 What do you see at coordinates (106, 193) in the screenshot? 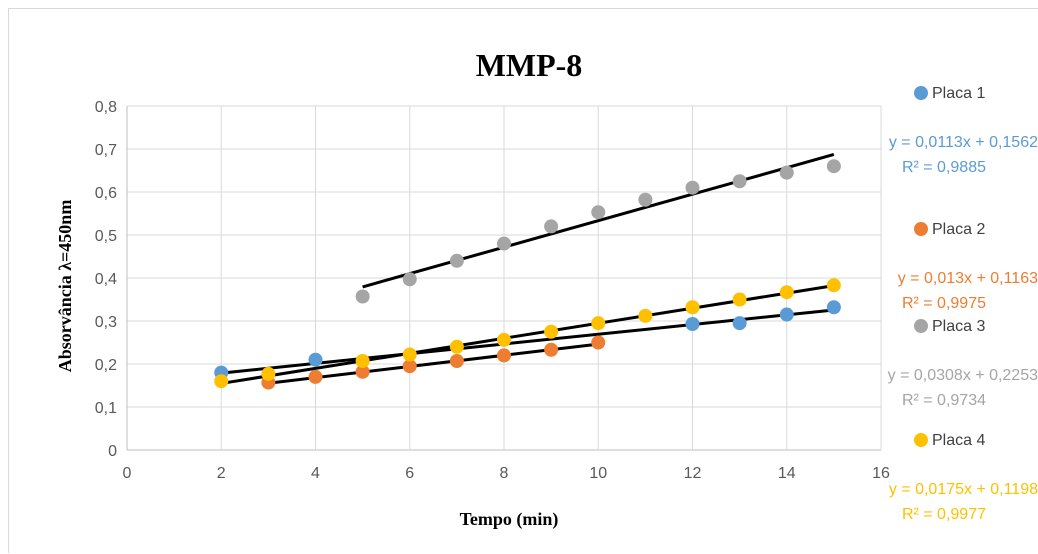
I see `y-tick-label: 0,6` at bounding box center [106, 193].